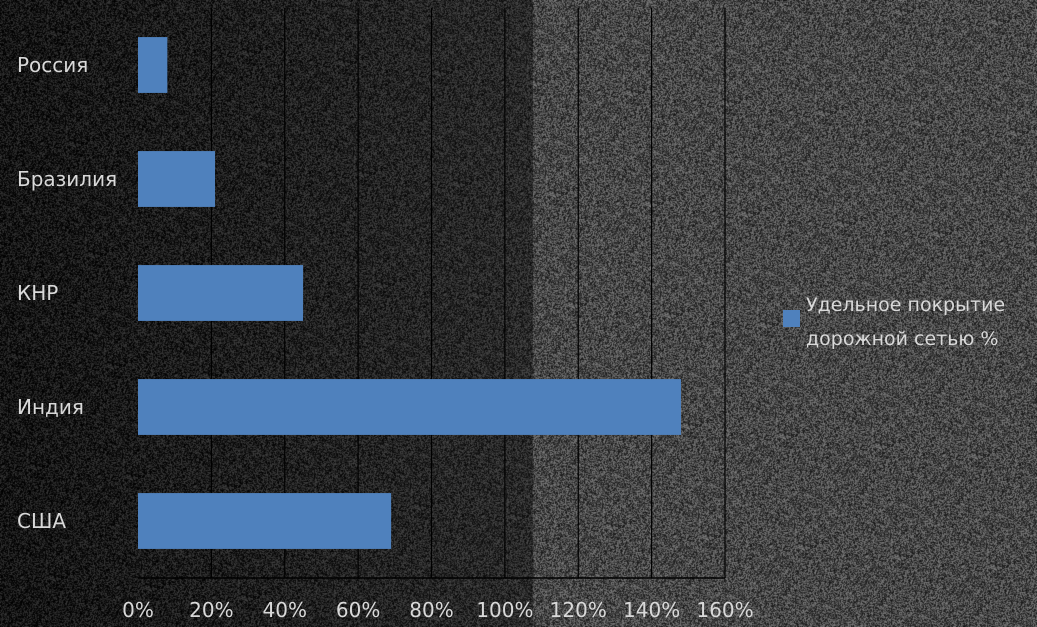  What do you see at coordinates (41, 521) in the screenshot?
I see `category-label: США` at bounding box center [41, 521].